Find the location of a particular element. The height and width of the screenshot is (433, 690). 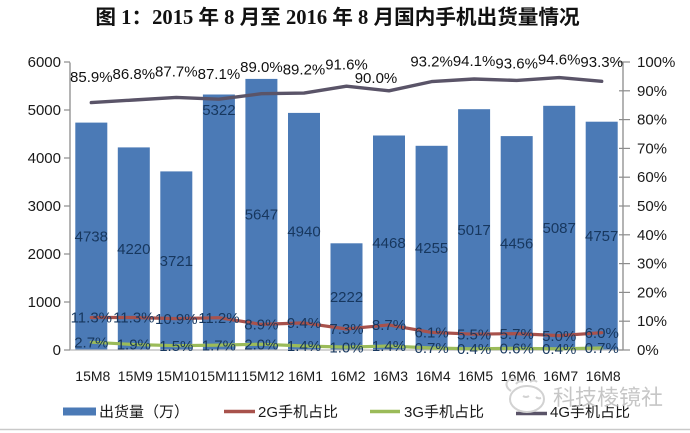

svg-text: 8.9% is located at coordinates (261, 325).